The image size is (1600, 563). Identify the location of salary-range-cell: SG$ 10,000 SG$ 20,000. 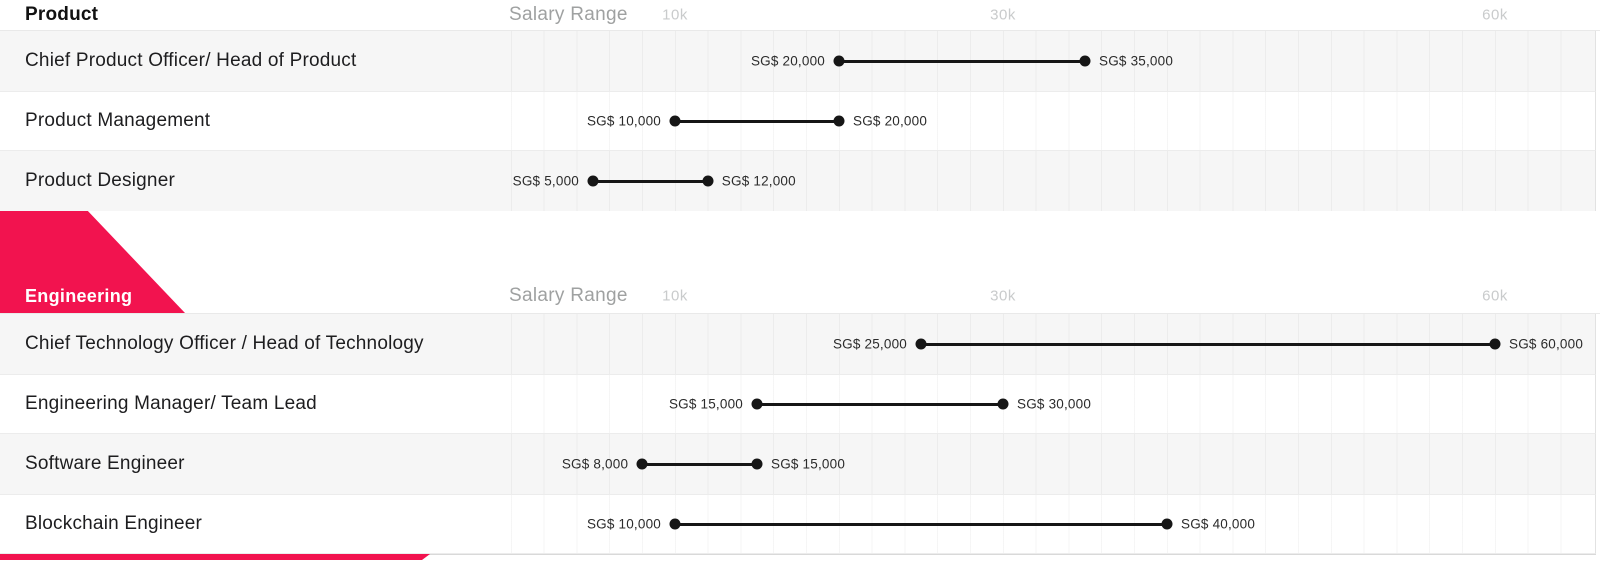
(1045, 121).